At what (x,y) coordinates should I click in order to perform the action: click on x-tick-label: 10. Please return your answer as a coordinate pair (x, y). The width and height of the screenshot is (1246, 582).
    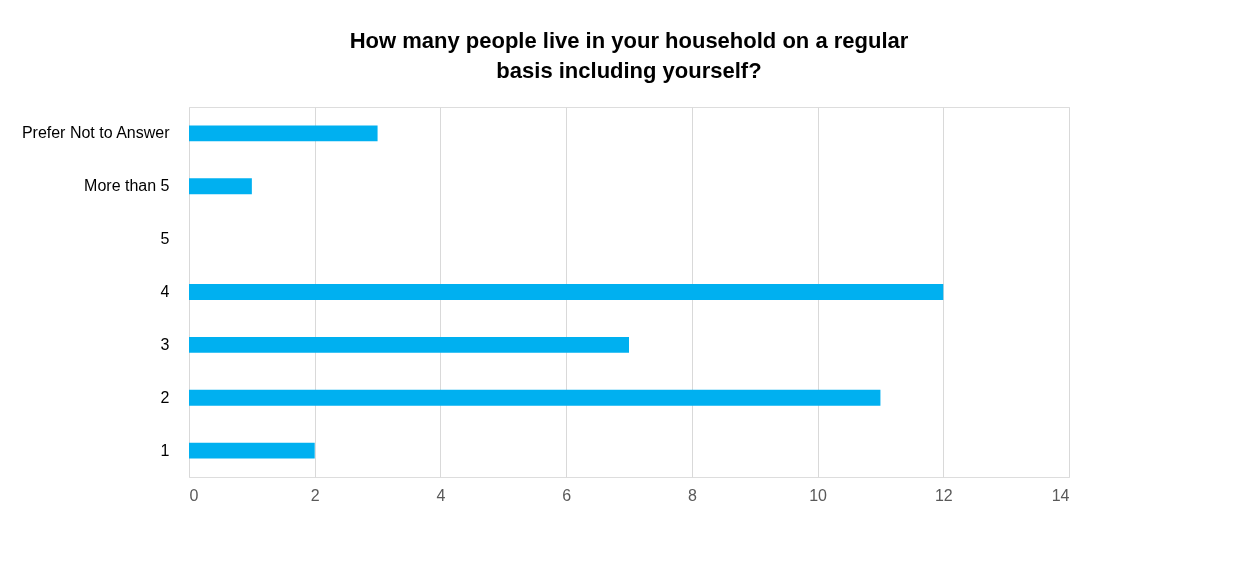
    Looking at the image, I should click on (818, 495).